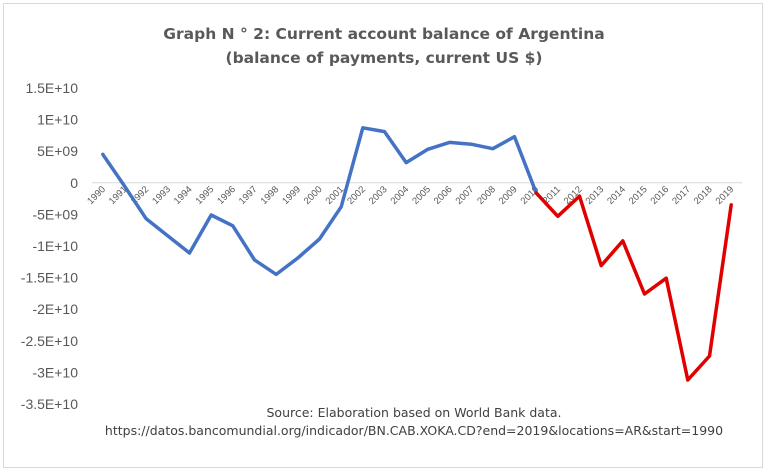 This screenshot has height=473, width=768. Describe the element at coordinates (49, 404) in the screenshot. I see `y-tick-label: -3.5E+10` at that location.